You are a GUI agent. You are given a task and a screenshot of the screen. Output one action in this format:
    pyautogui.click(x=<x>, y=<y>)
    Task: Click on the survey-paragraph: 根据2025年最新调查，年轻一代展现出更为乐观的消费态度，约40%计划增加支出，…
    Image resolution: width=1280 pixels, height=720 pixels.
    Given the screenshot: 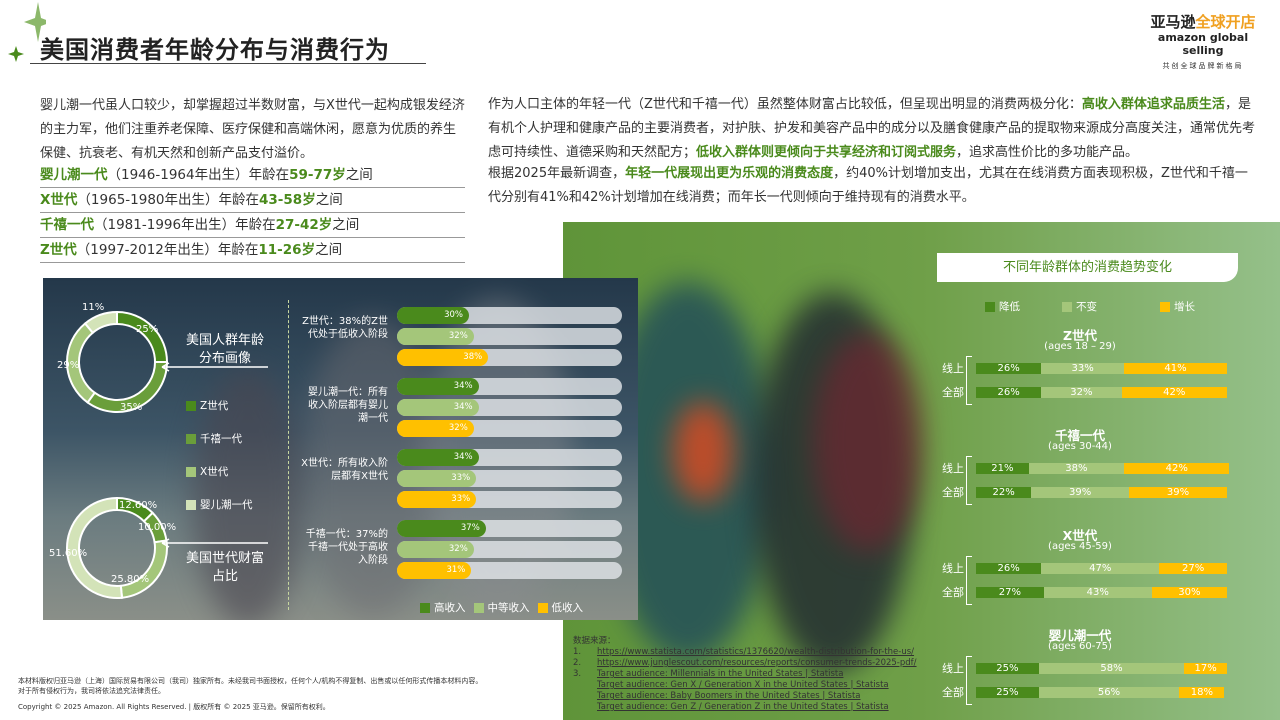 What is the action you would take?
    pyautogui.click(x=868, y=185)
    